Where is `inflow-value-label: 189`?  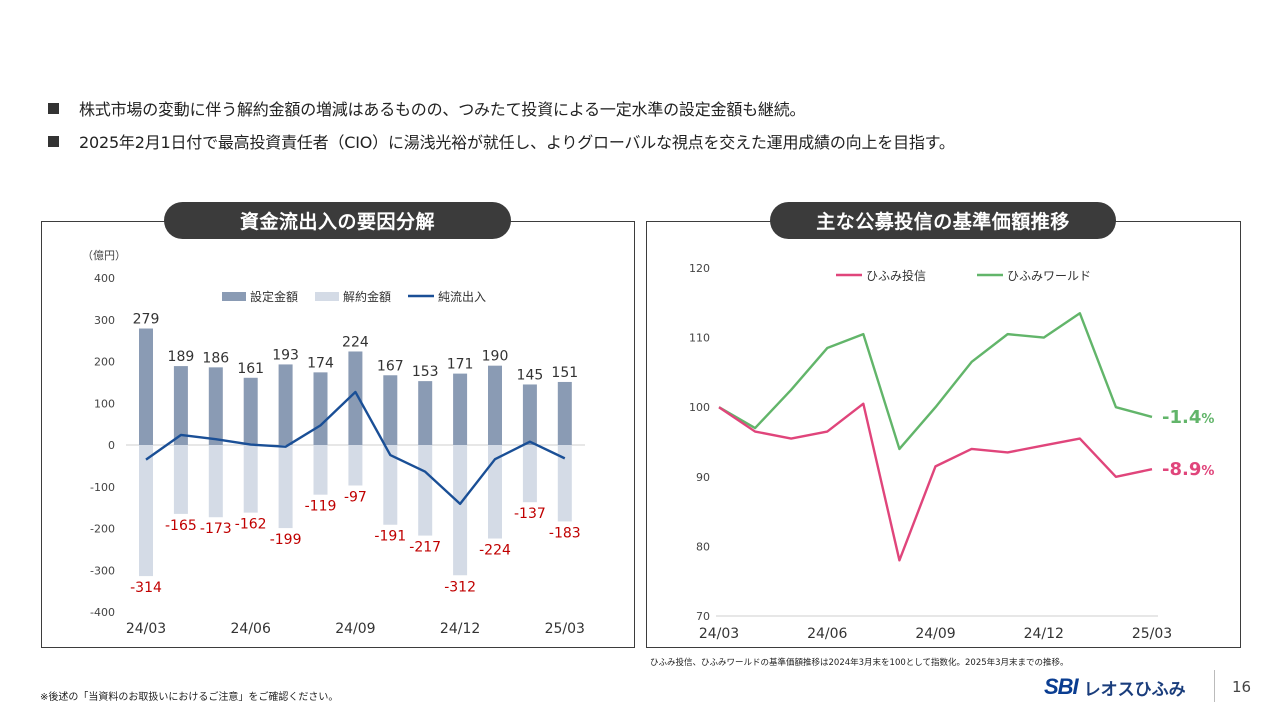 inflow-value-label: 189 is located at coordinates (181, 357).